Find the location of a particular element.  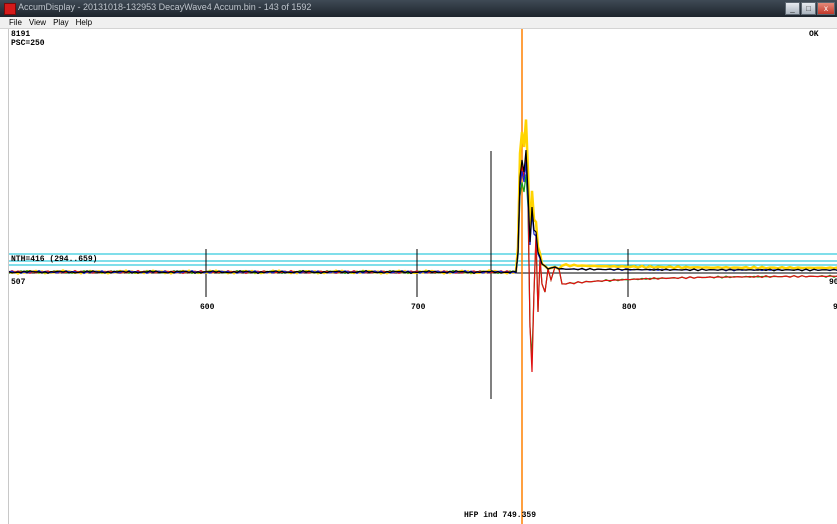

tick-label-800: 800 is located at coordinates (629, 307).